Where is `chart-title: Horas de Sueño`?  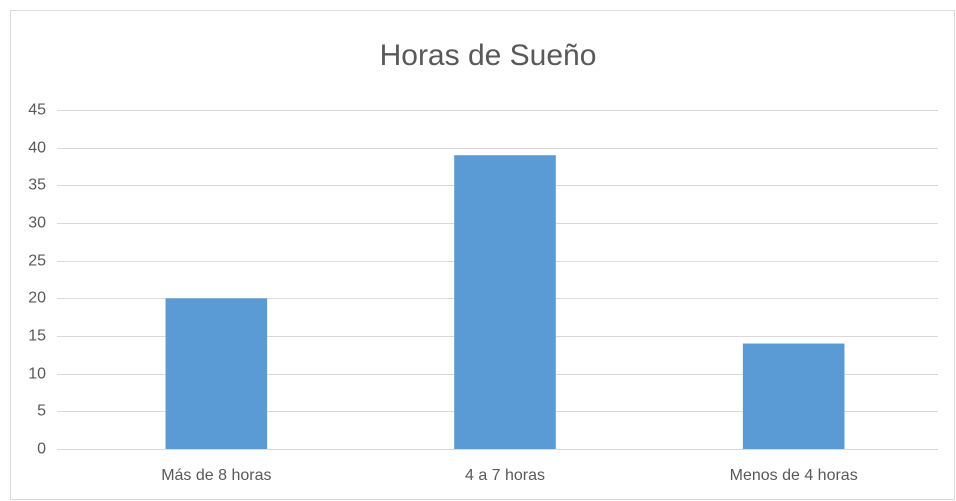
chart-title: Horas de Sueño is located at coordinates (488, 55).